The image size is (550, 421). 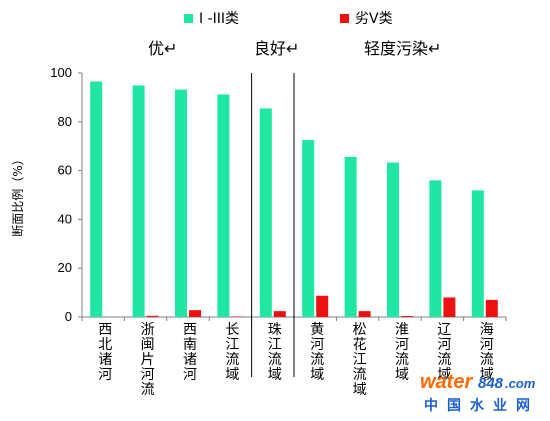 I want to click on x-tick-label: 辽河流域, so click(x=444, y=352).